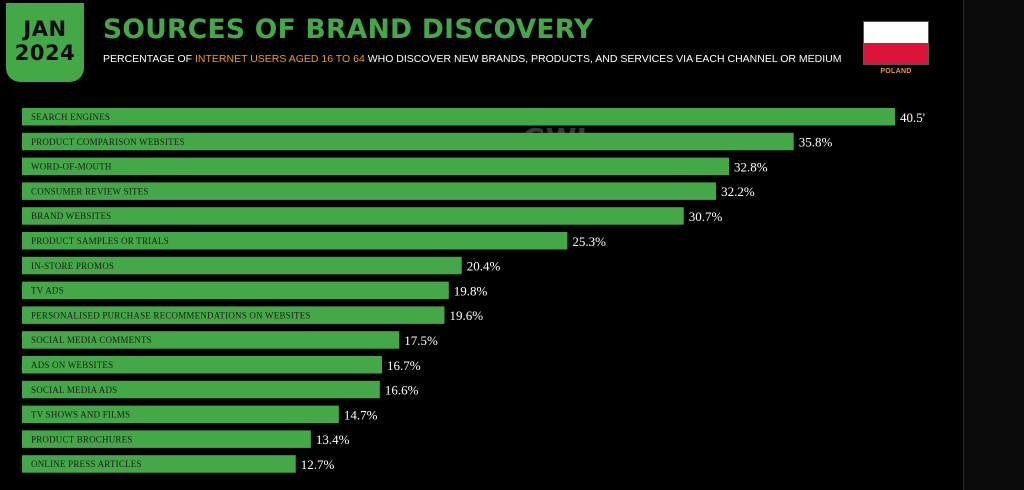 This screenshot has width=1024, height=490. What do you see at coordinates (896, 43) in the screenshot?
I see `poland-flag-icon` at bounding box center [896, 43].